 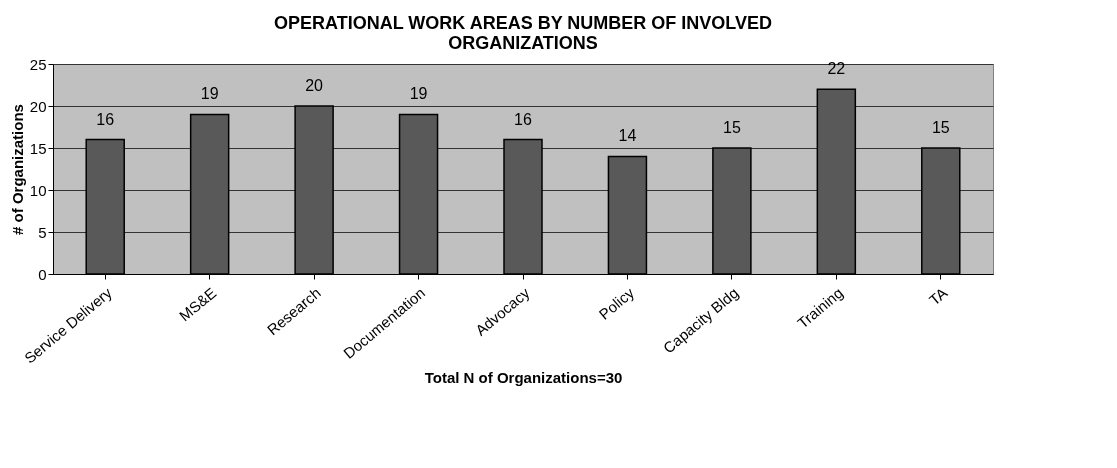 What do you see at coordinates (523, 43) in the screenshot?
I see `text: ORGANIZATIONS` at bounding box center [523, 43].